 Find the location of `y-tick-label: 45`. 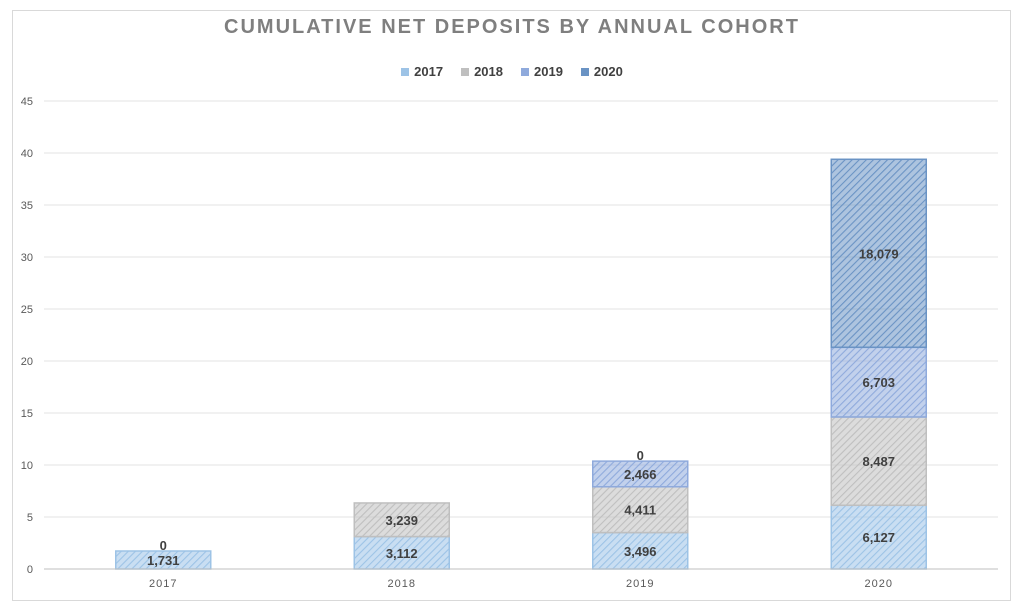

y-tick-label: 45 is located at coordinates (27, 102).